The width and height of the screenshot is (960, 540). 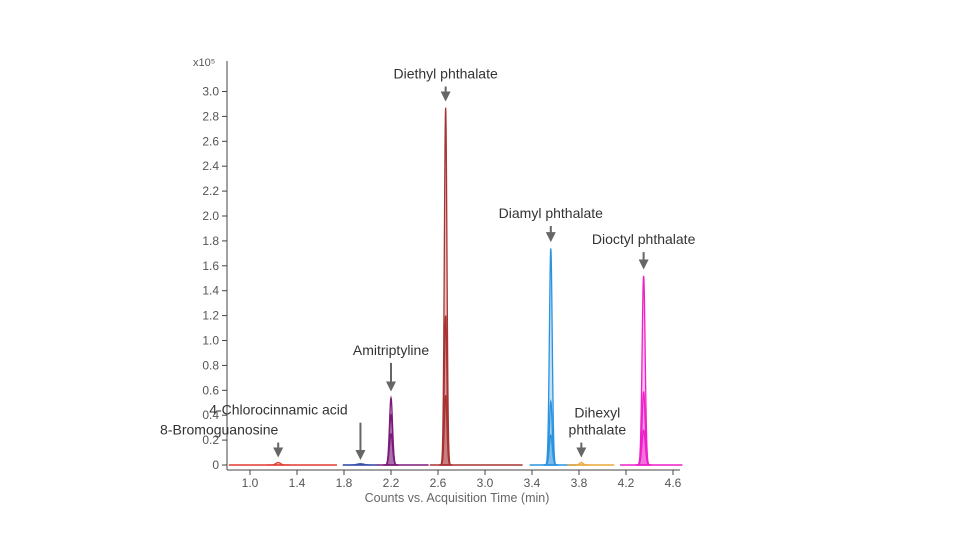 What do you see at coordinates (438, 483) in the screenshot?
I see `x-tick-label: 2.6` at bounding box center [438, 483].